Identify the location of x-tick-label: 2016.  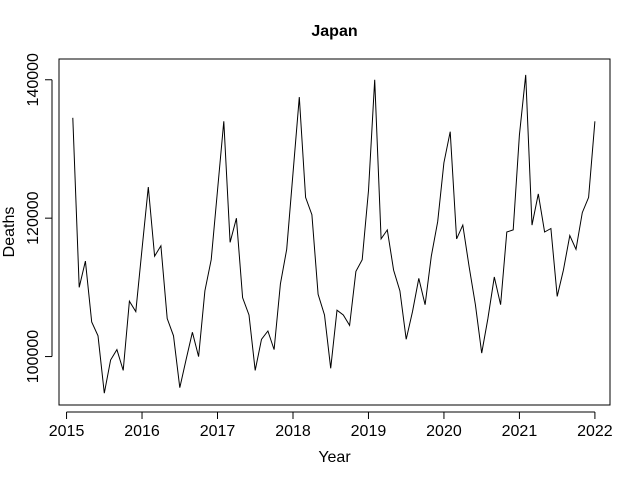
(142, 431).